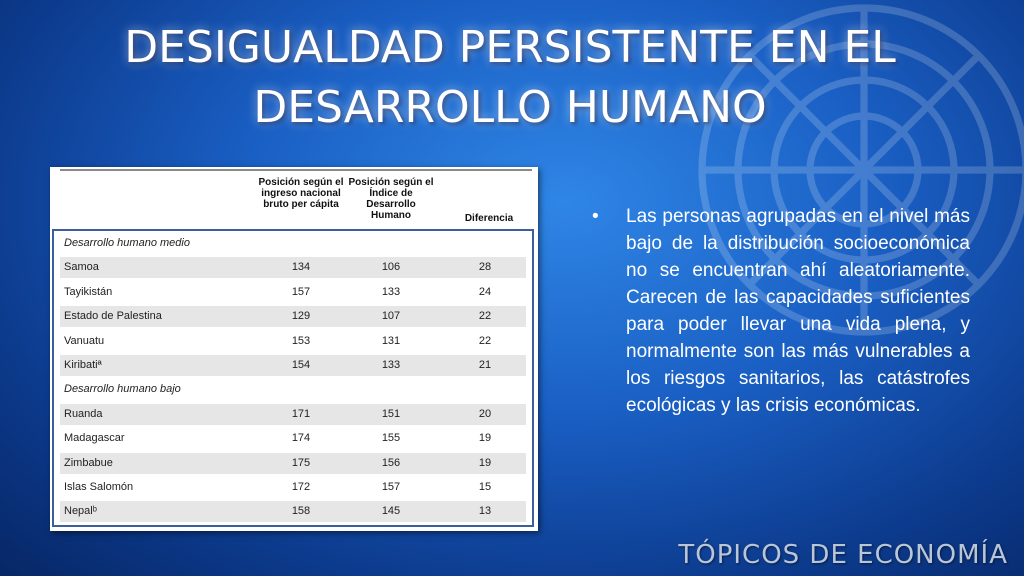 This screenshot has width=1024, height=576. I want to click on table-row: Estado de Palestina 129 107 22, so click(293, 317).